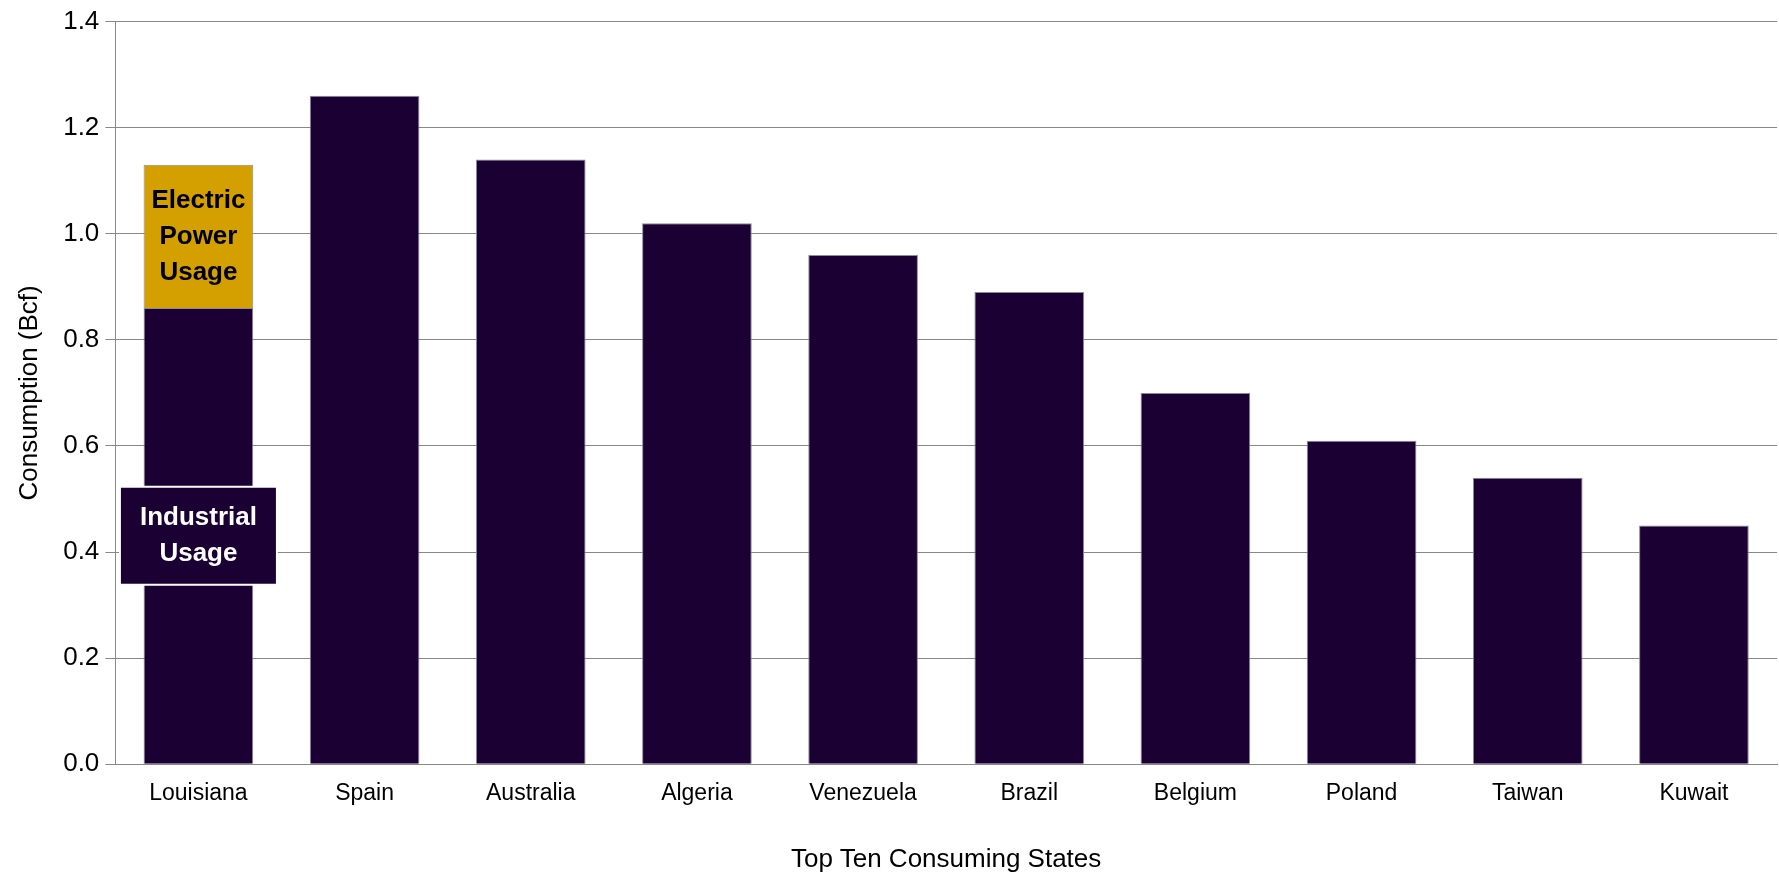 This screenshot has height=889, width=1779. What do you see at coordinates (1361, 792) in the screenshot?
I see `x-tick-label: Poland` at bounding box center [1361, 792].